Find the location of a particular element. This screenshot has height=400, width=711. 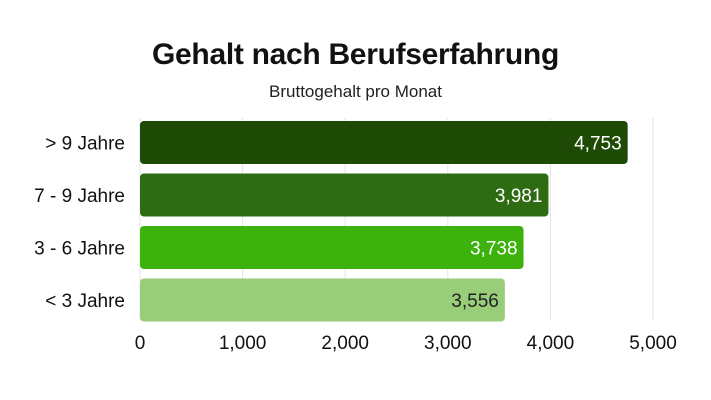

x-tick-label: 1,000 is located at coordinates (243, 343).